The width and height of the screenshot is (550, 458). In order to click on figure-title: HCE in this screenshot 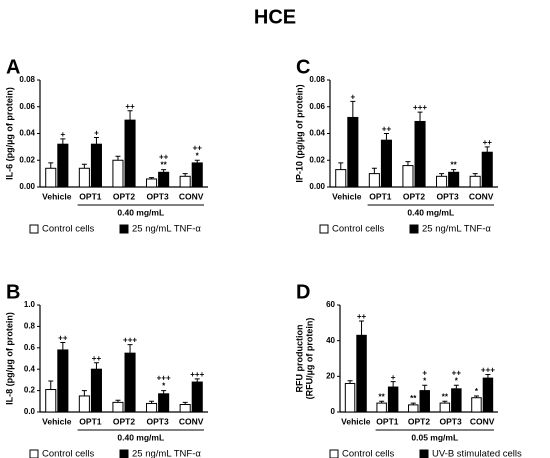, I will do `click(275, 17)`.